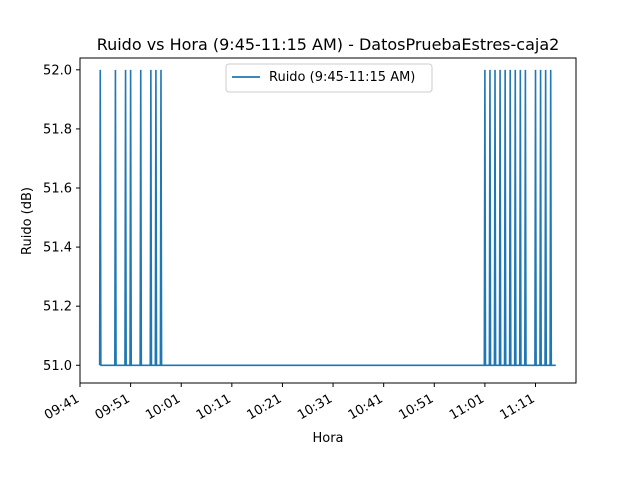 This screenshot has width=640, height=480. What do you see at coordinates (518, 407) in the screenshot?
I see `x-tick-label: 11:11` at bounding box center [518, 407].